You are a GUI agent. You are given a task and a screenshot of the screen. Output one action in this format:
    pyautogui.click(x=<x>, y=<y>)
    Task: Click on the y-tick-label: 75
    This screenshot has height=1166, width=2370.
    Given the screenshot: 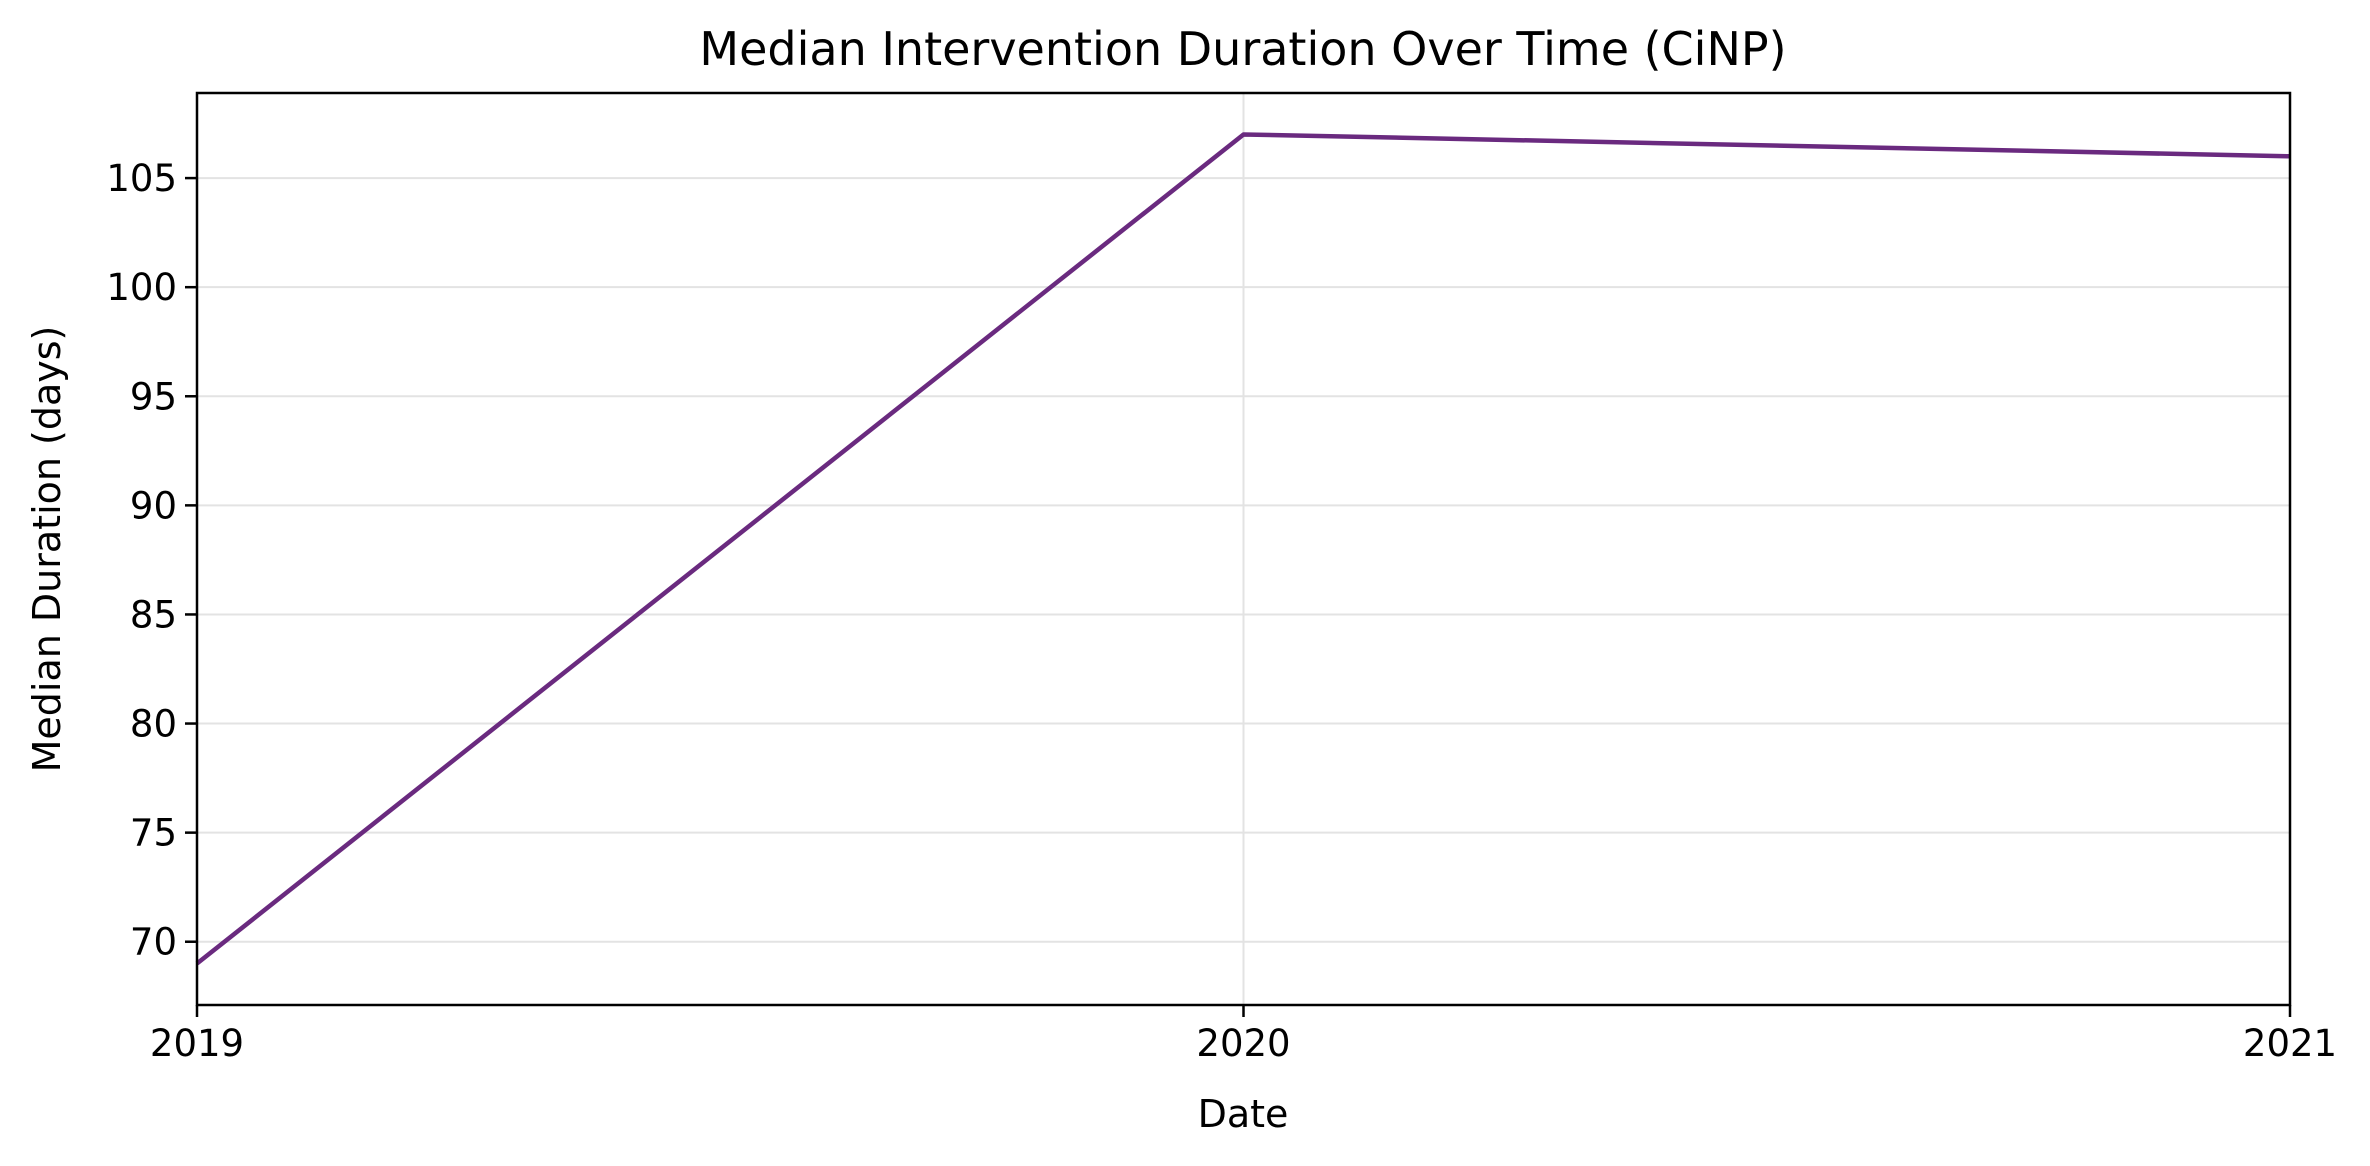 What is the action you would take?
    pyautogui.click(x=153, y=833)
    